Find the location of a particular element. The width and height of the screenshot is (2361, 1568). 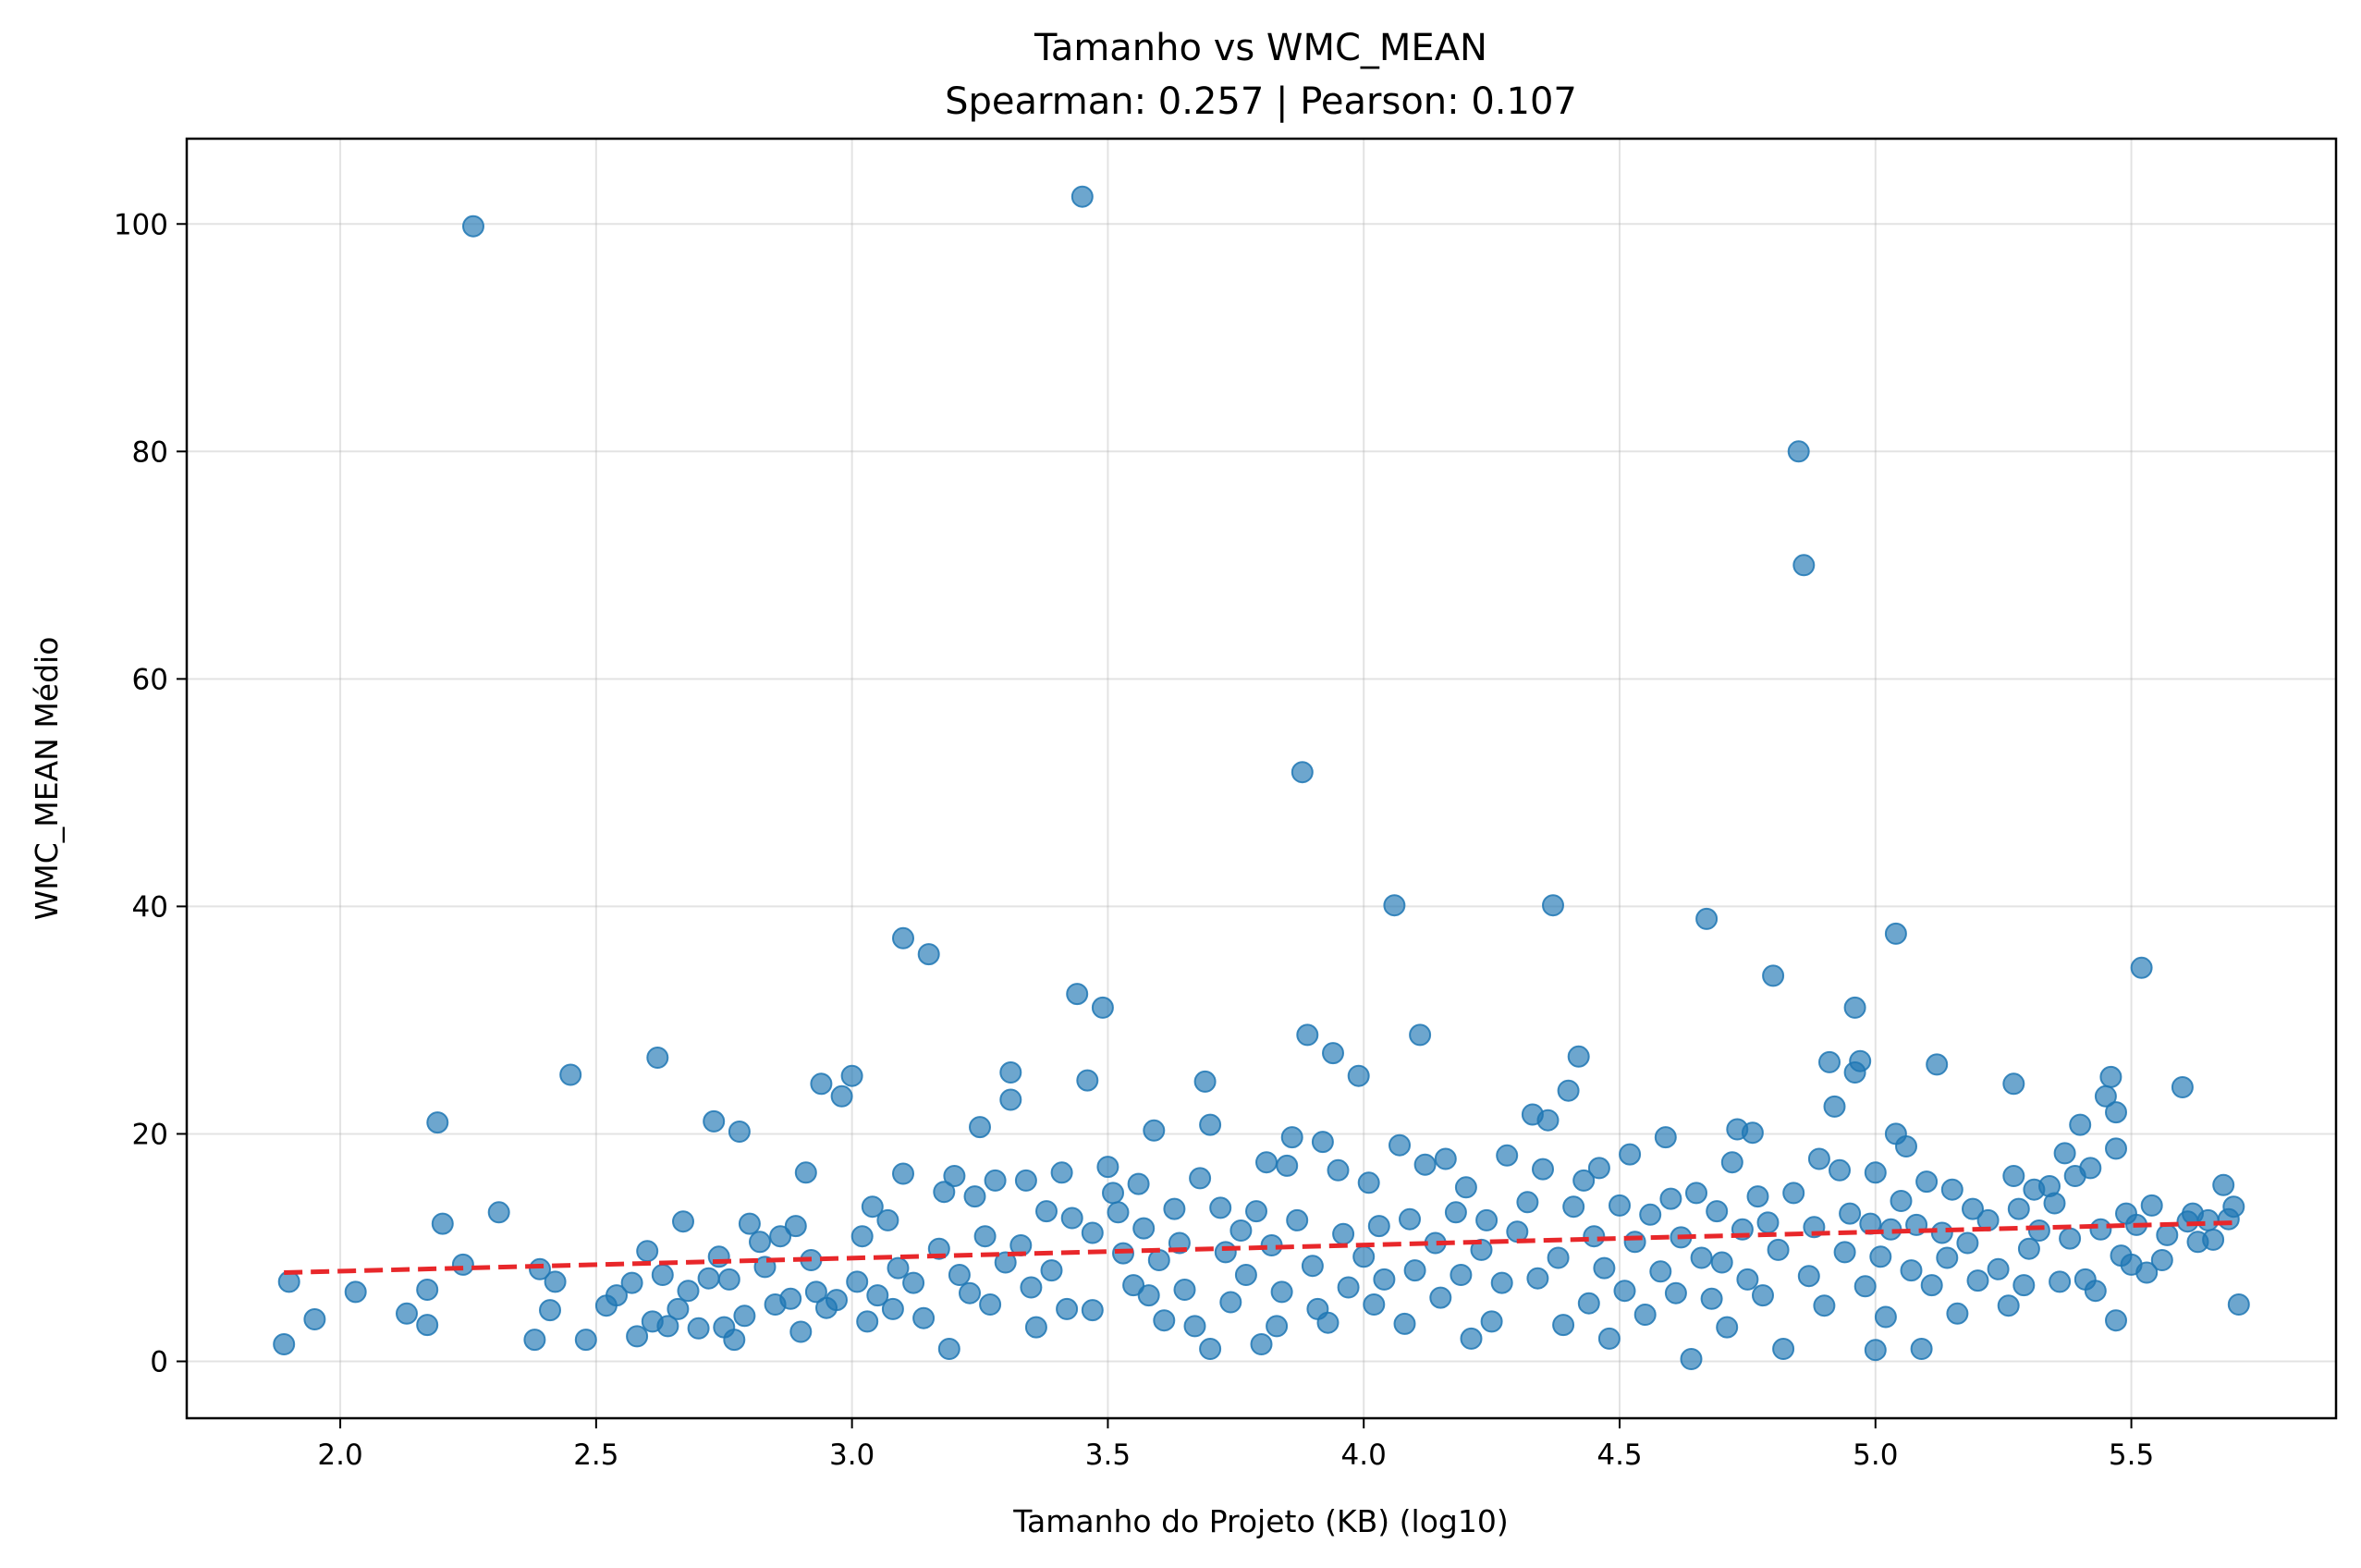

chart-subtitle: Spearman: 0.257 | Pearson: 0.107 is located at coordinates (1261, 102).